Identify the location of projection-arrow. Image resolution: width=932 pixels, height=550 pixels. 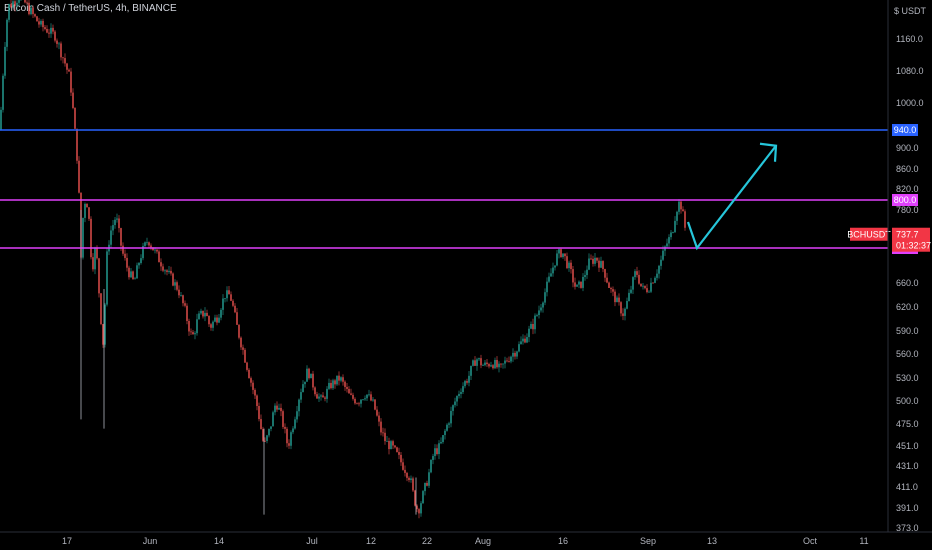
(732, 196).